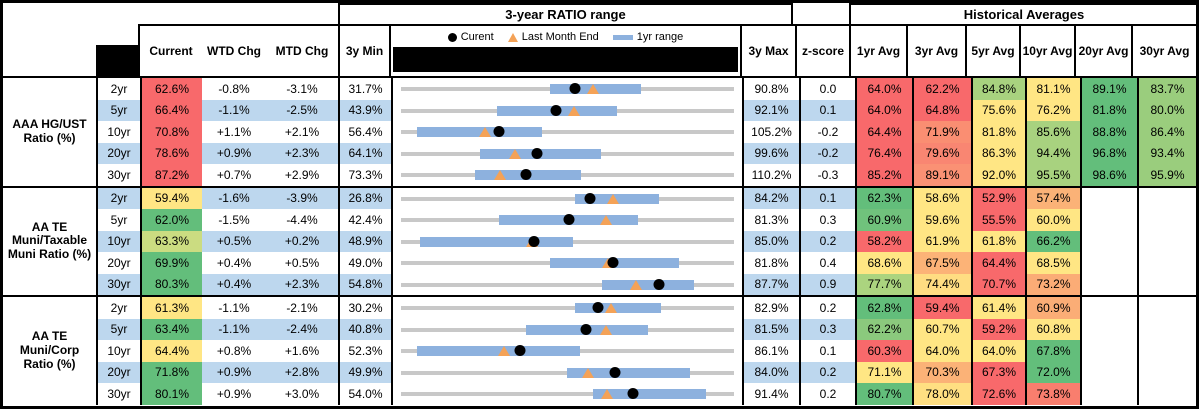 Image resolution: width=1199 pixels, height=409 pixels. I want to click on avg-10yr-cell: 67.8%, so click(1052, 351).